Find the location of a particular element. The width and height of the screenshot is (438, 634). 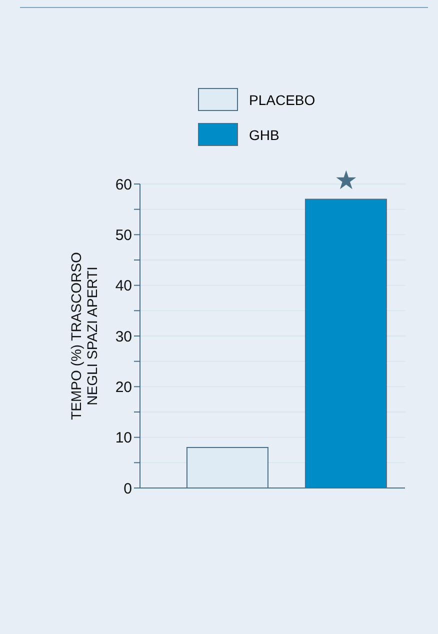

y-tick-label: 20 is located at coordinates (123, 387).